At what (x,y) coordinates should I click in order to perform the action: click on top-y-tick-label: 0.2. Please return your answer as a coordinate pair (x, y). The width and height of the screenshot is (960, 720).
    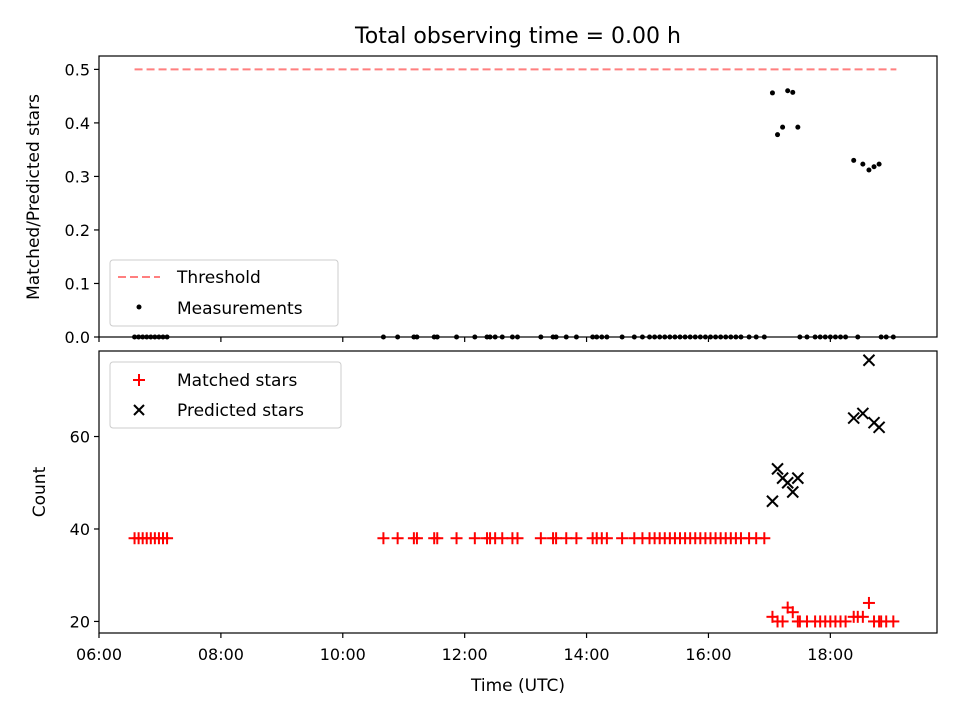
    Looking at the image, I should click on (77, 230).